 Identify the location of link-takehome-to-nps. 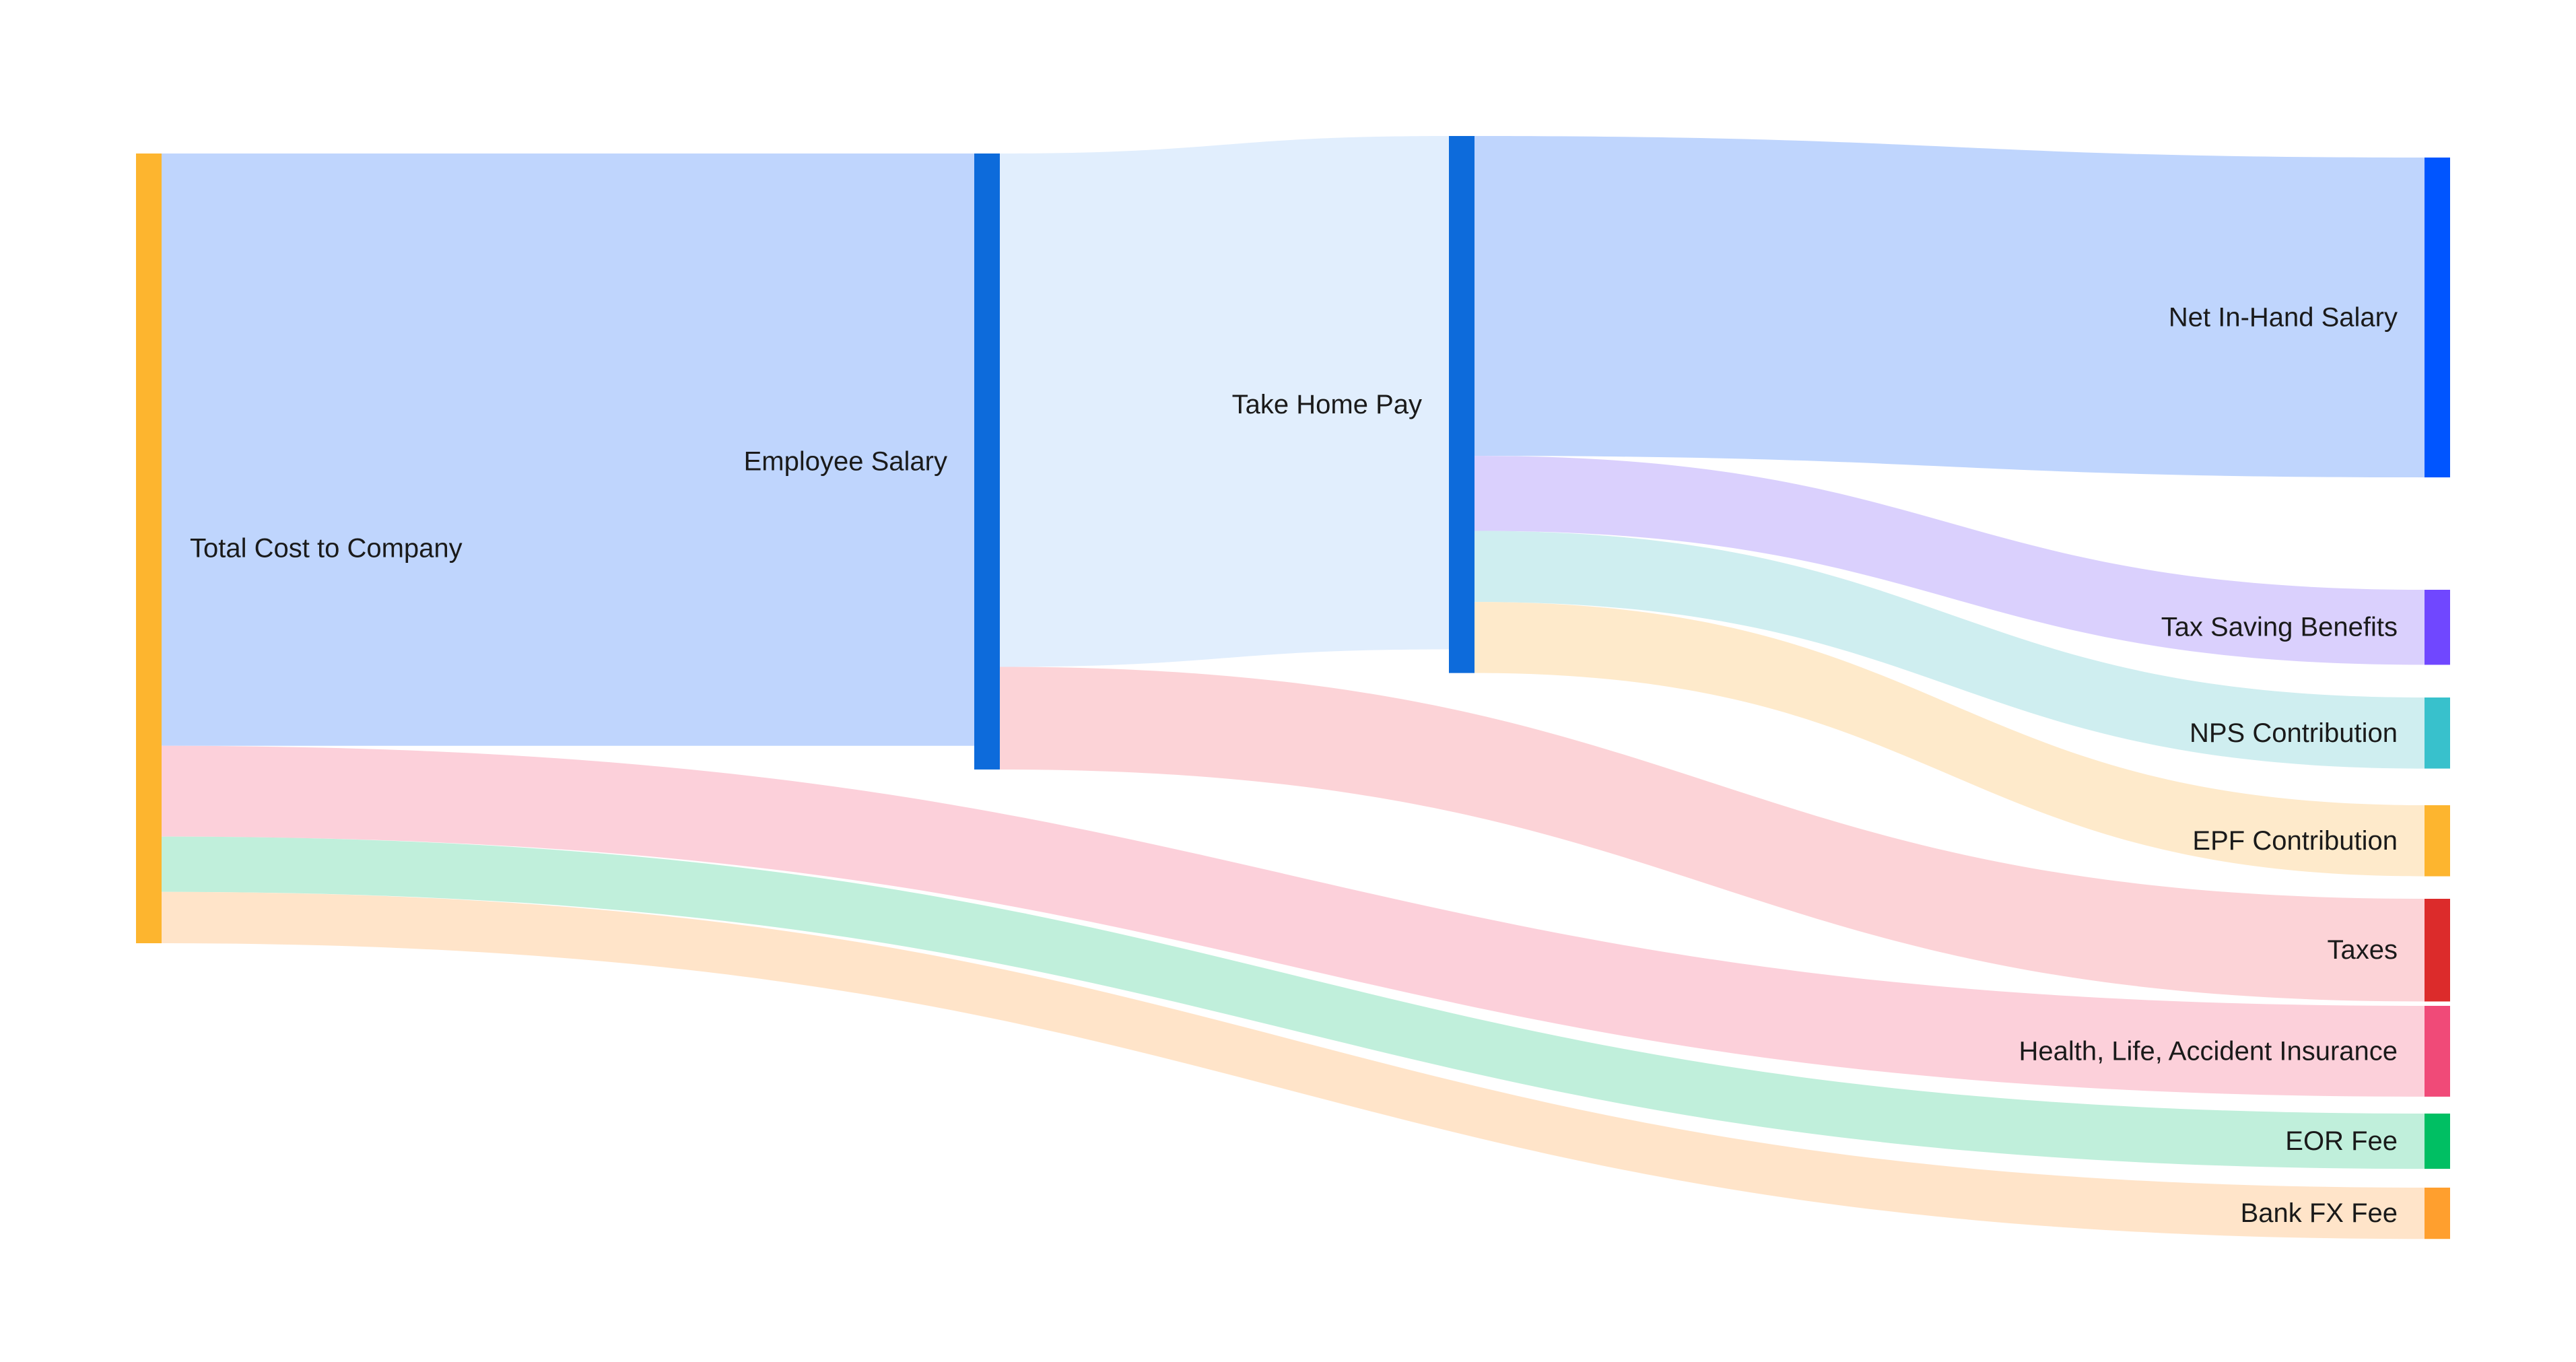
(1950, 650).